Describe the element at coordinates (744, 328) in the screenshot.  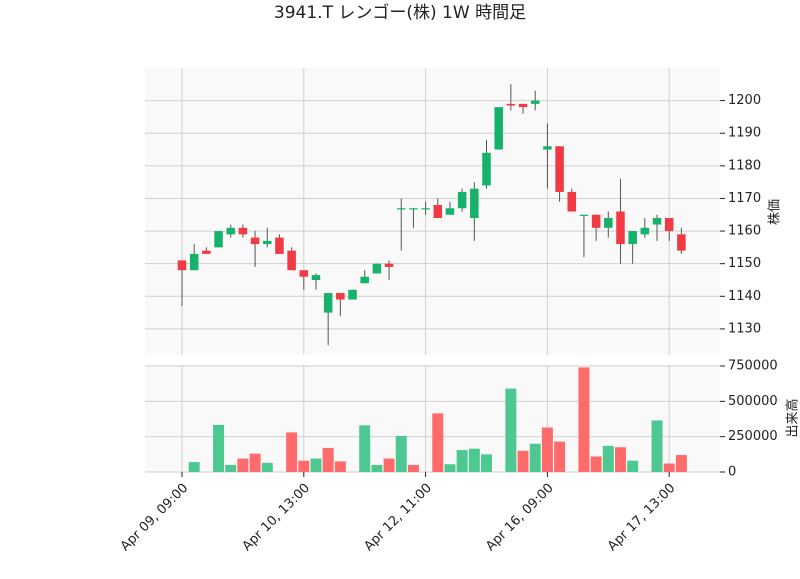
I see `y-tick-label: 1130` at that location.